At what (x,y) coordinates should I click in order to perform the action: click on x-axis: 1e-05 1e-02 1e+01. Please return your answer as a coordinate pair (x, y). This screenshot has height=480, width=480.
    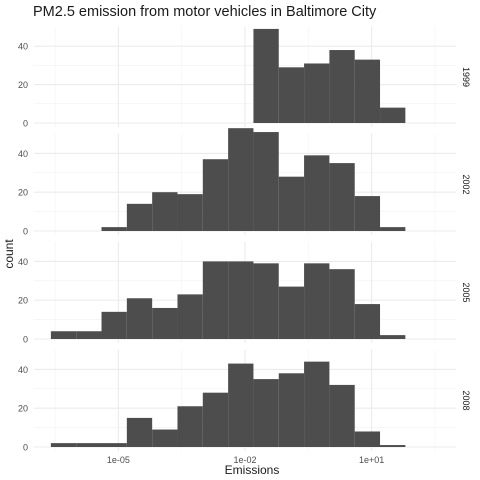
    Looking at the image, I should click on (245, 460).